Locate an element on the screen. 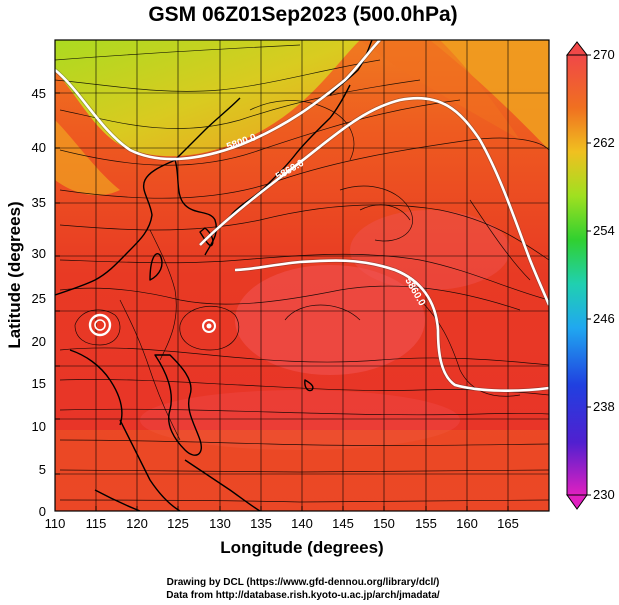  closed-contour-west is located at coordinates (100, 325).